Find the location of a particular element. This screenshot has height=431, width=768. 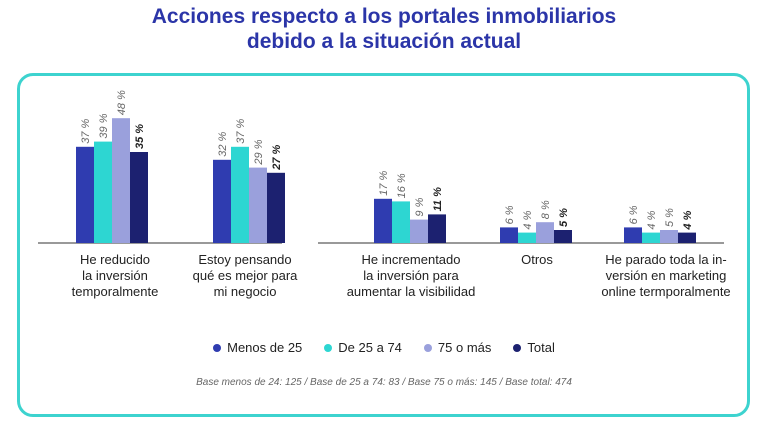

bar-4-75-o-m-s is located at coordinates (545, 232).